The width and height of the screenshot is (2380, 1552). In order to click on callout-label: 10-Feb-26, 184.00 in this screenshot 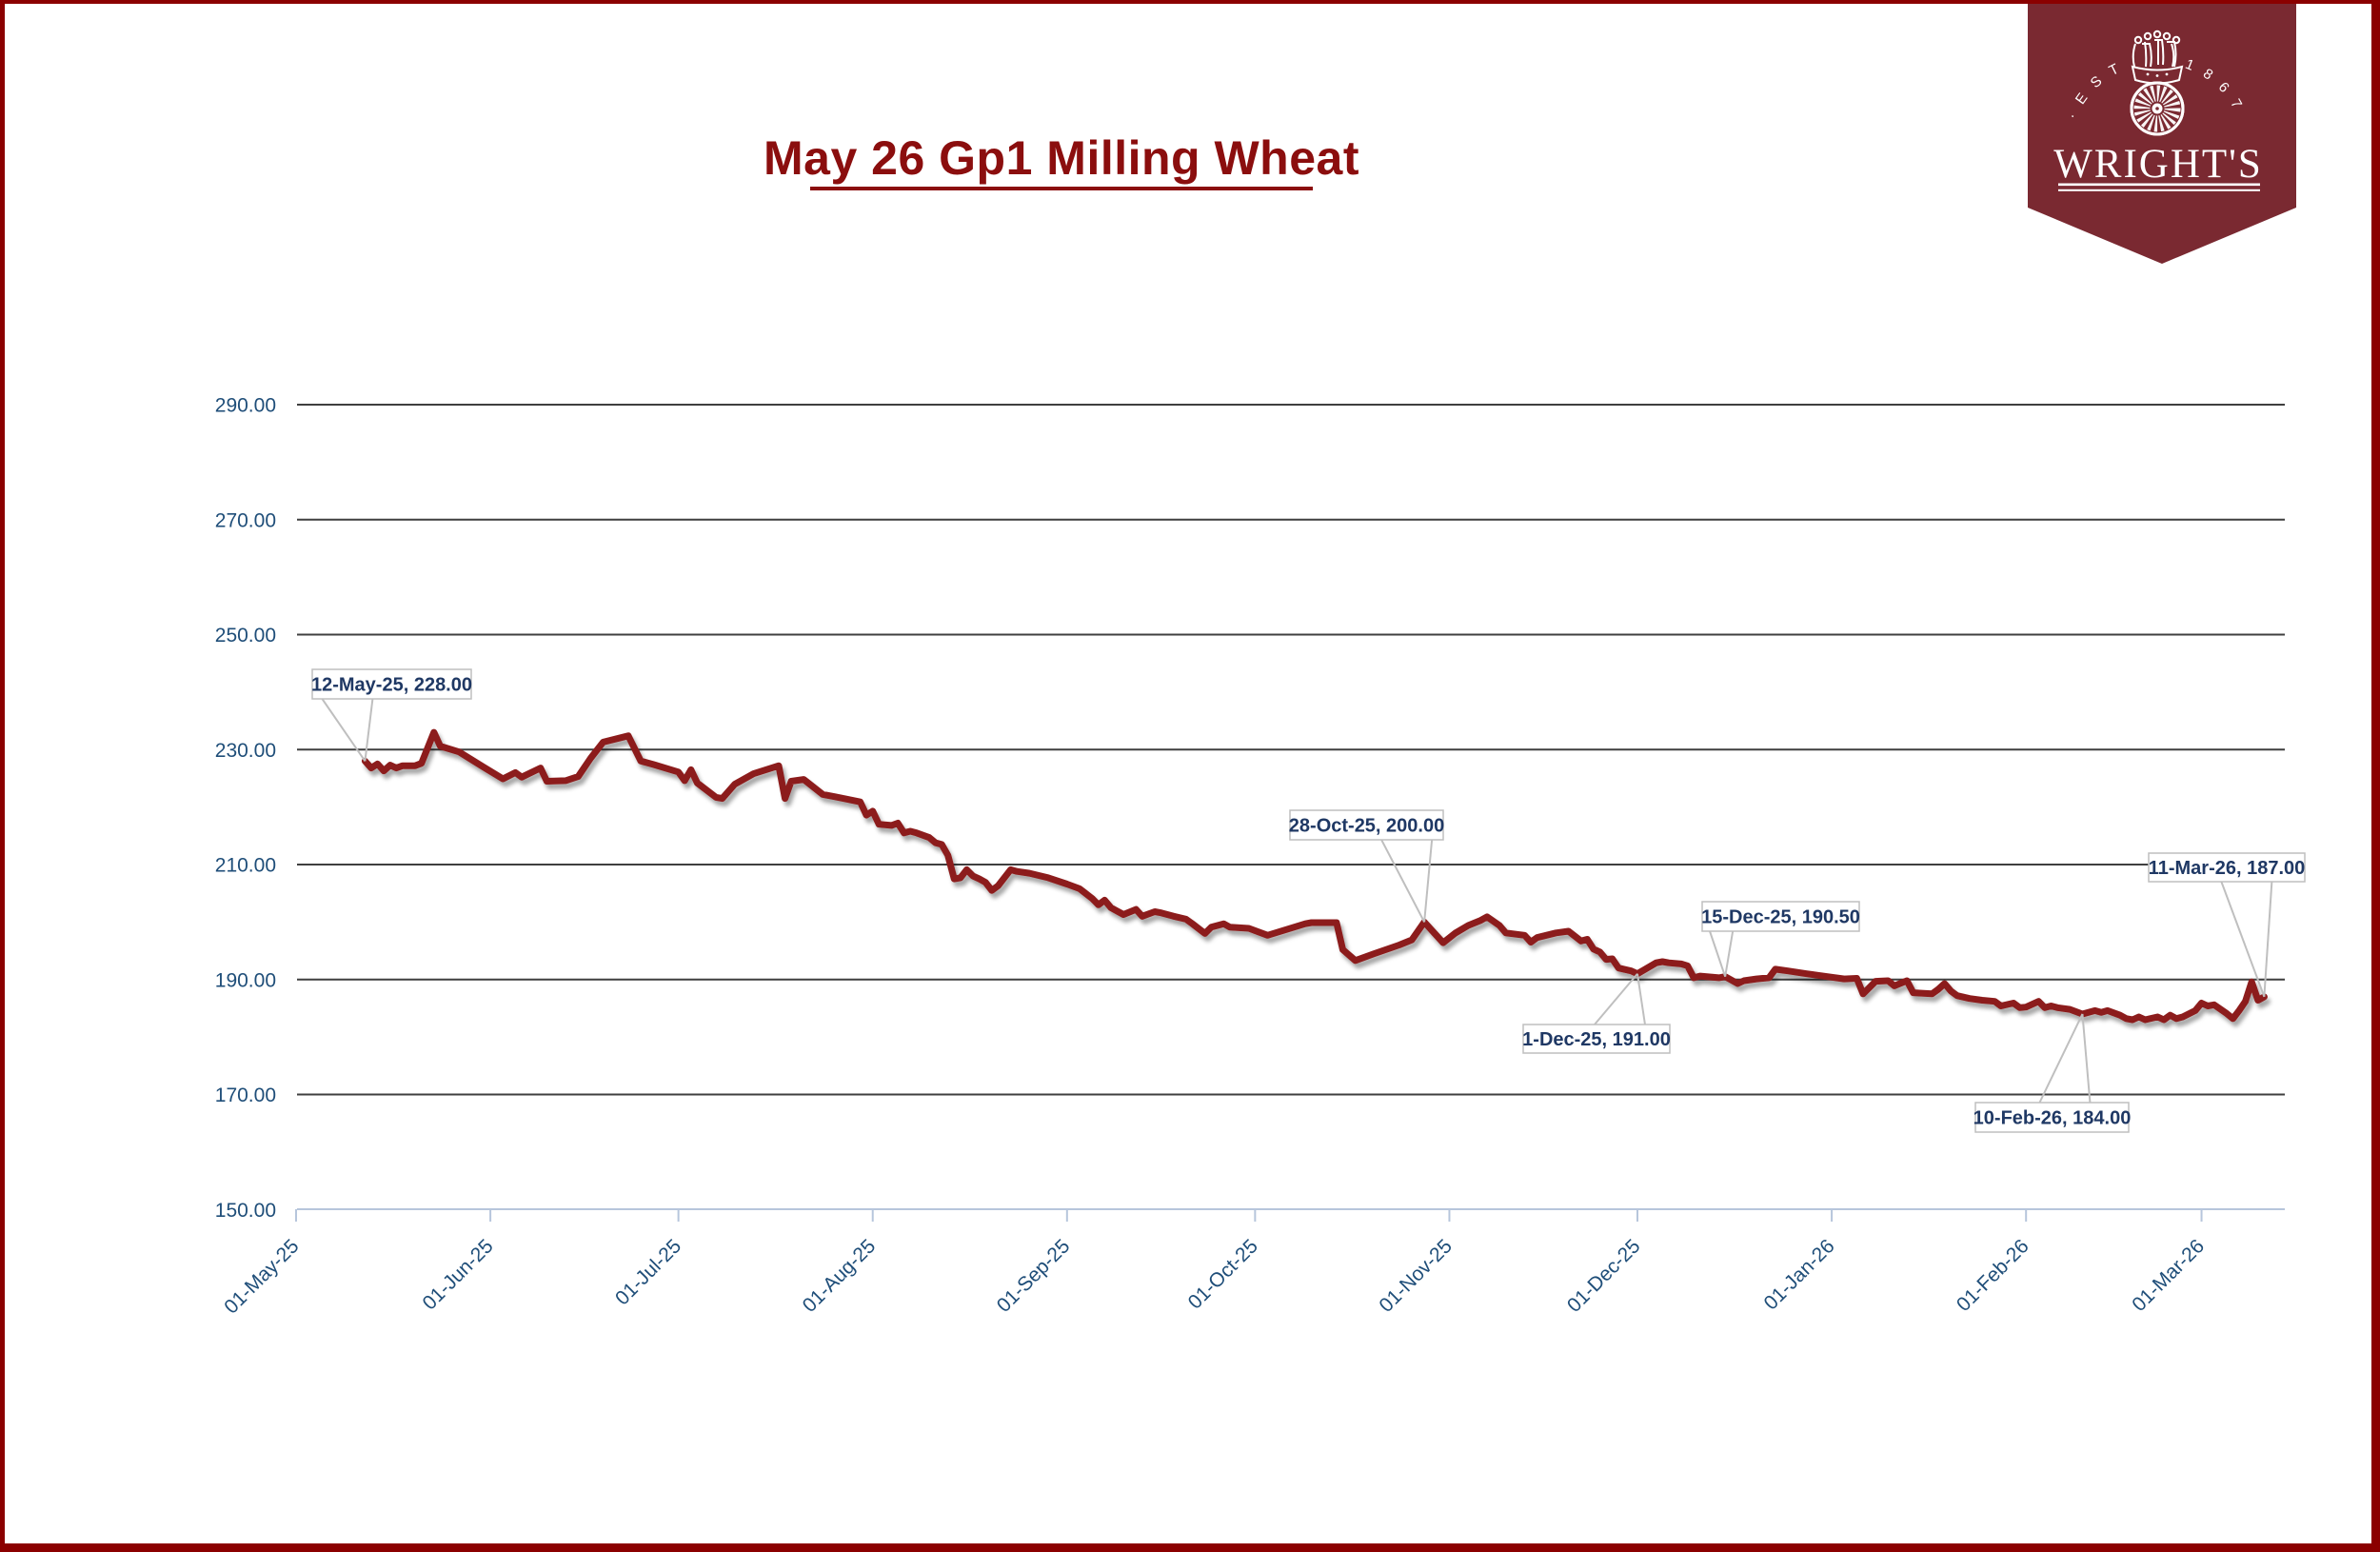, I will do `click(2052, 1119)`.